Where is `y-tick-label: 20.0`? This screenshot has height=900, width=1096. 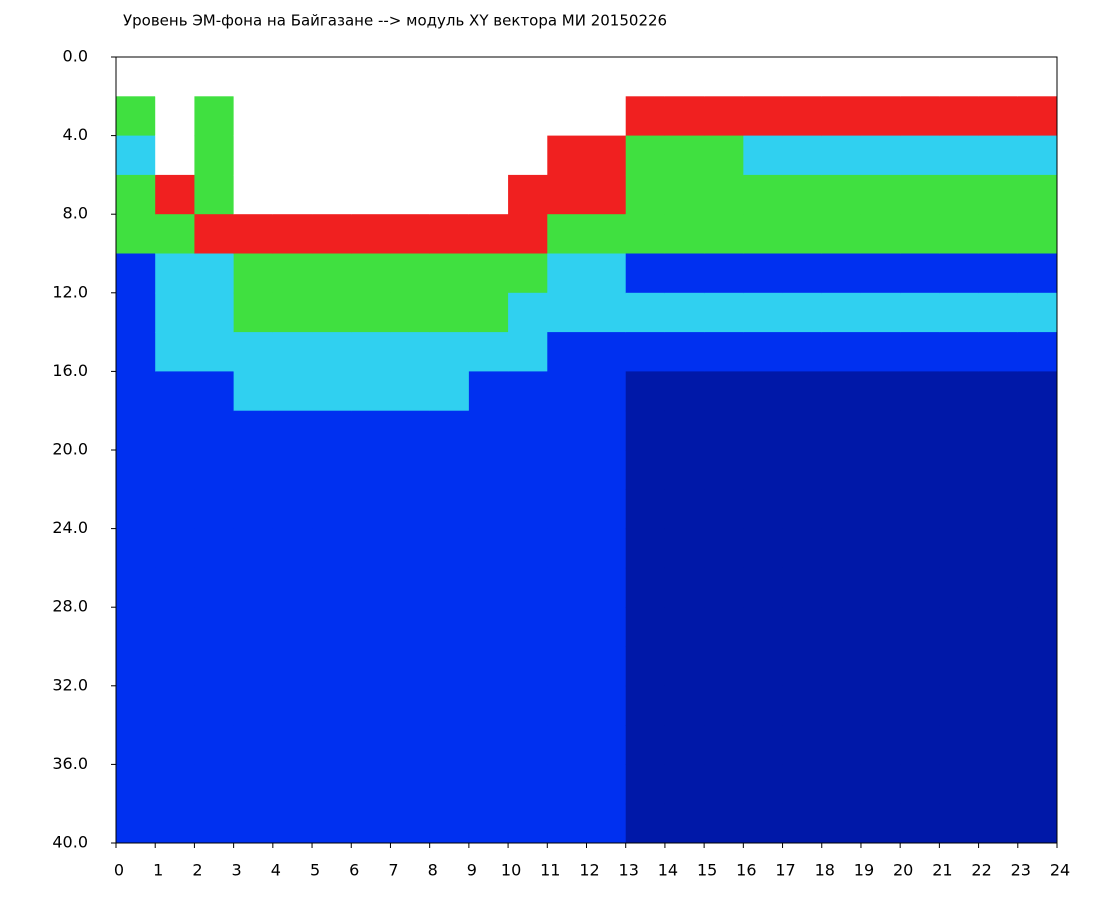 y-tick-label: 20.0 is located at coordinates (70, 449).